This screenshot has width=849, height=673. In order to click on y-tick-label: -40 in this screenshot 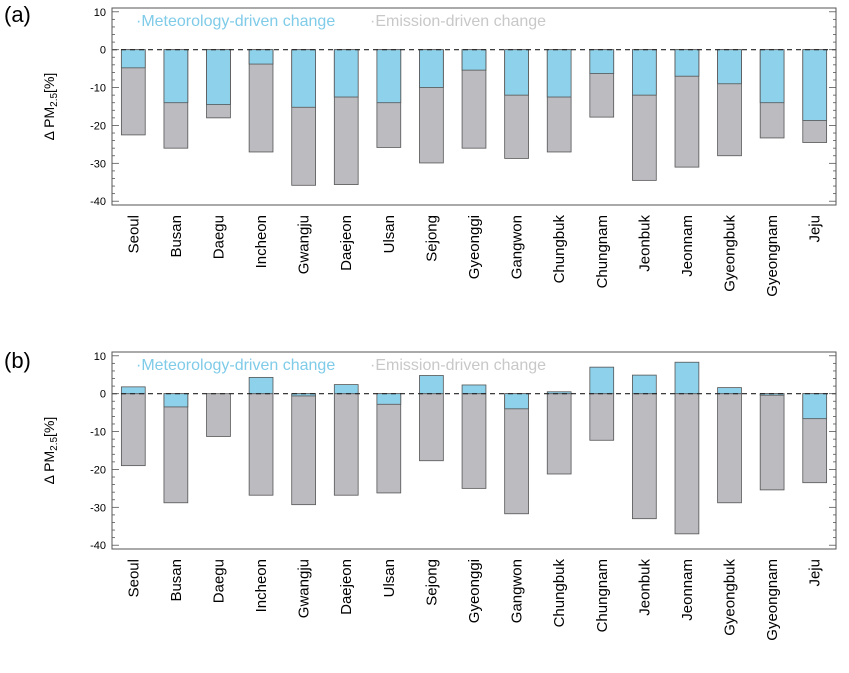, I will do `click(98, 546)`.